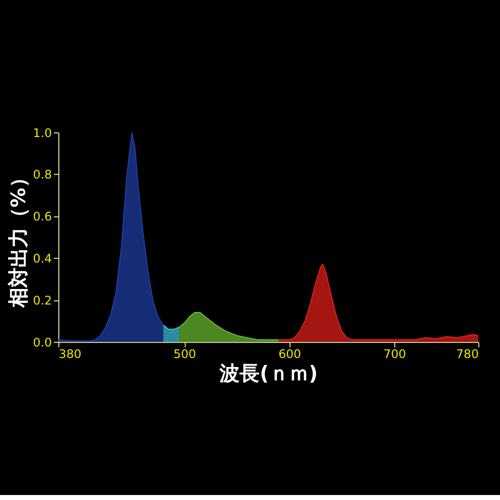 The width and height of the screenshot is (500, 500). I want to click on x-tick-label: 780, so click(467, 354).